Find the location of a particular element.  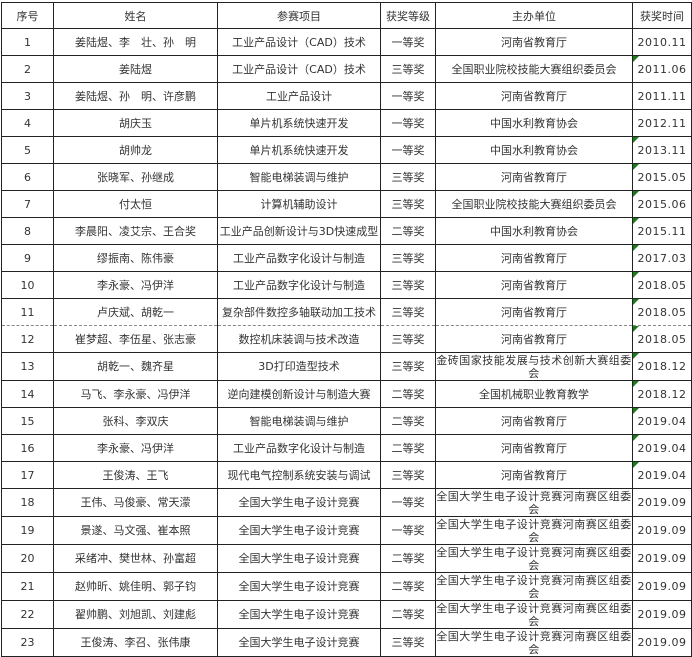

cell-date: 2017.03 is located at coordinates (662, 258).